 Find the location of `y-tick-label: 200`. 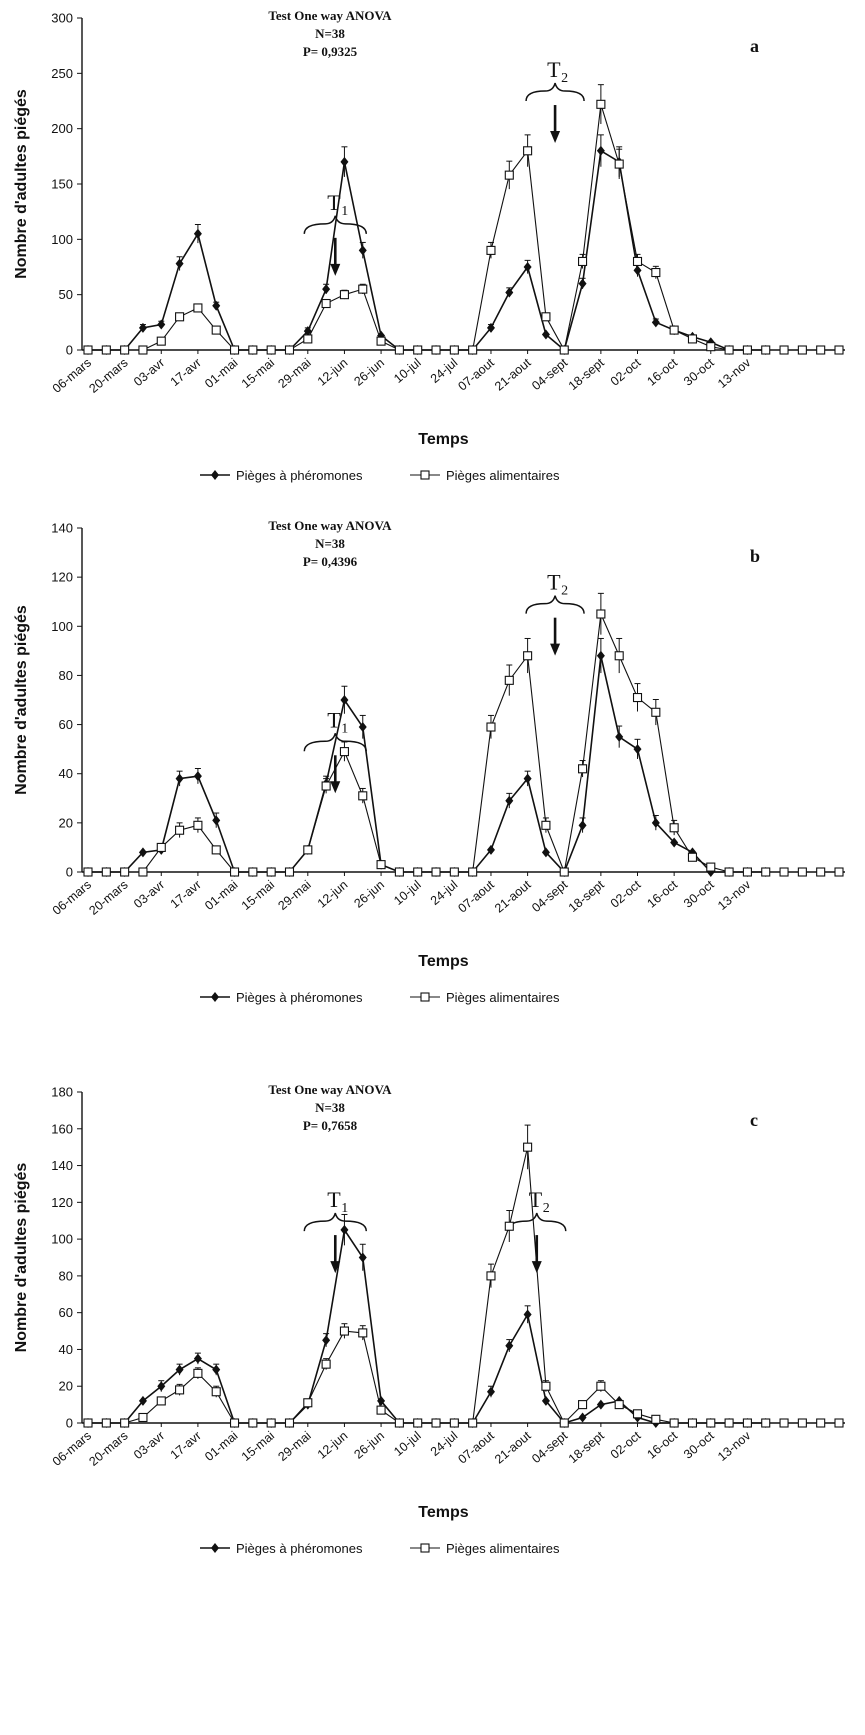

y-tick-label: 200 is located at coordinates (62, 128).